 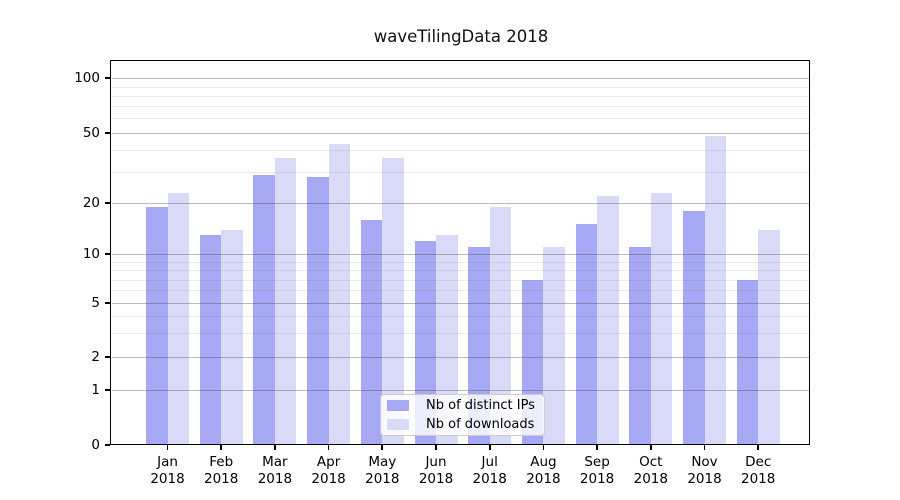 I want to click on x-tick-label-may: May 2018, so click(x=382, y=470).